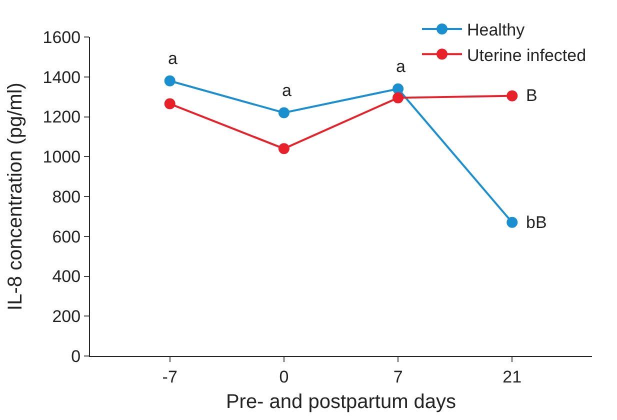  I want to click on x-tick-label: -7, so click(170, 376).